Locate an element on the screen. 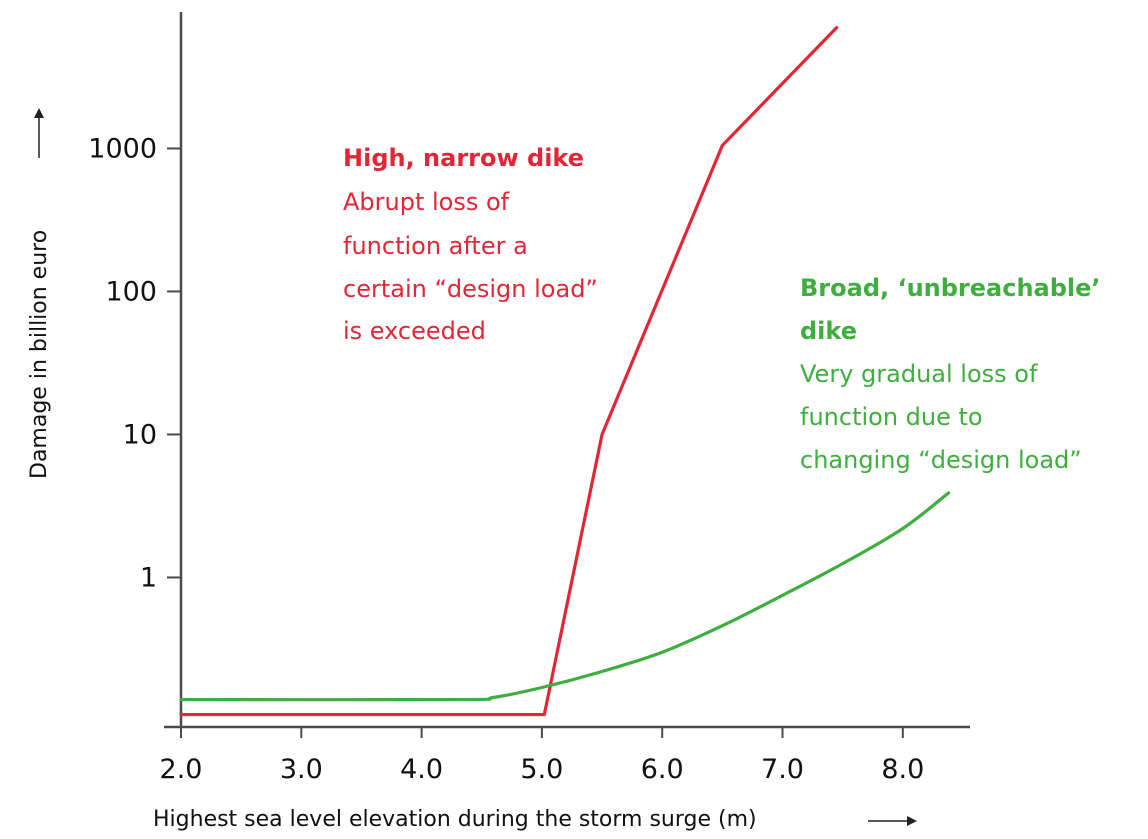 This screenshot has height=839, width=1148. annotation-red-title: High, narrow dike is located at coordinates (463, 158).